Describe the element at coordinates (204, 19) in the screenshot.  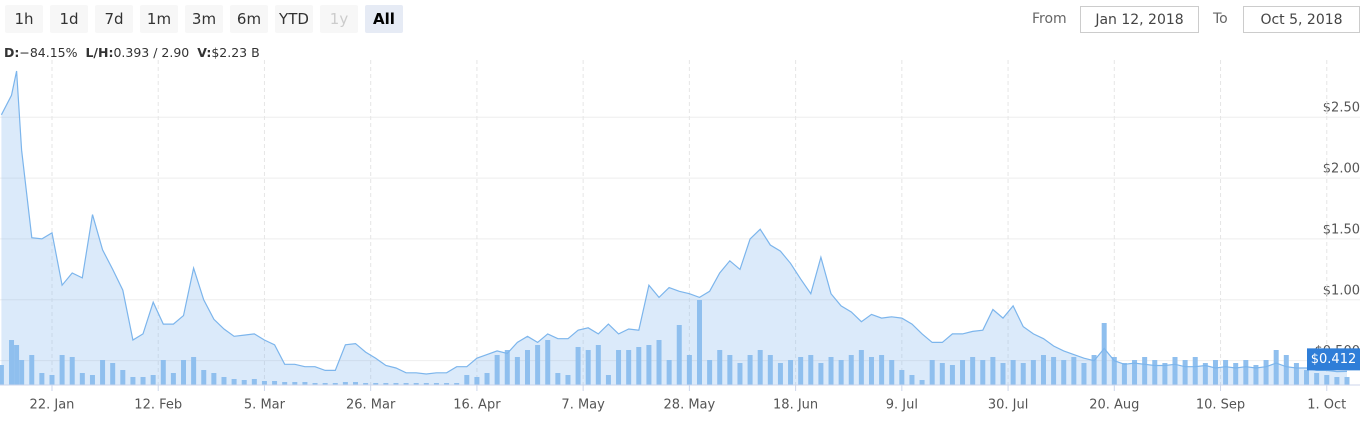
I see `range-button: 3m` at that location.